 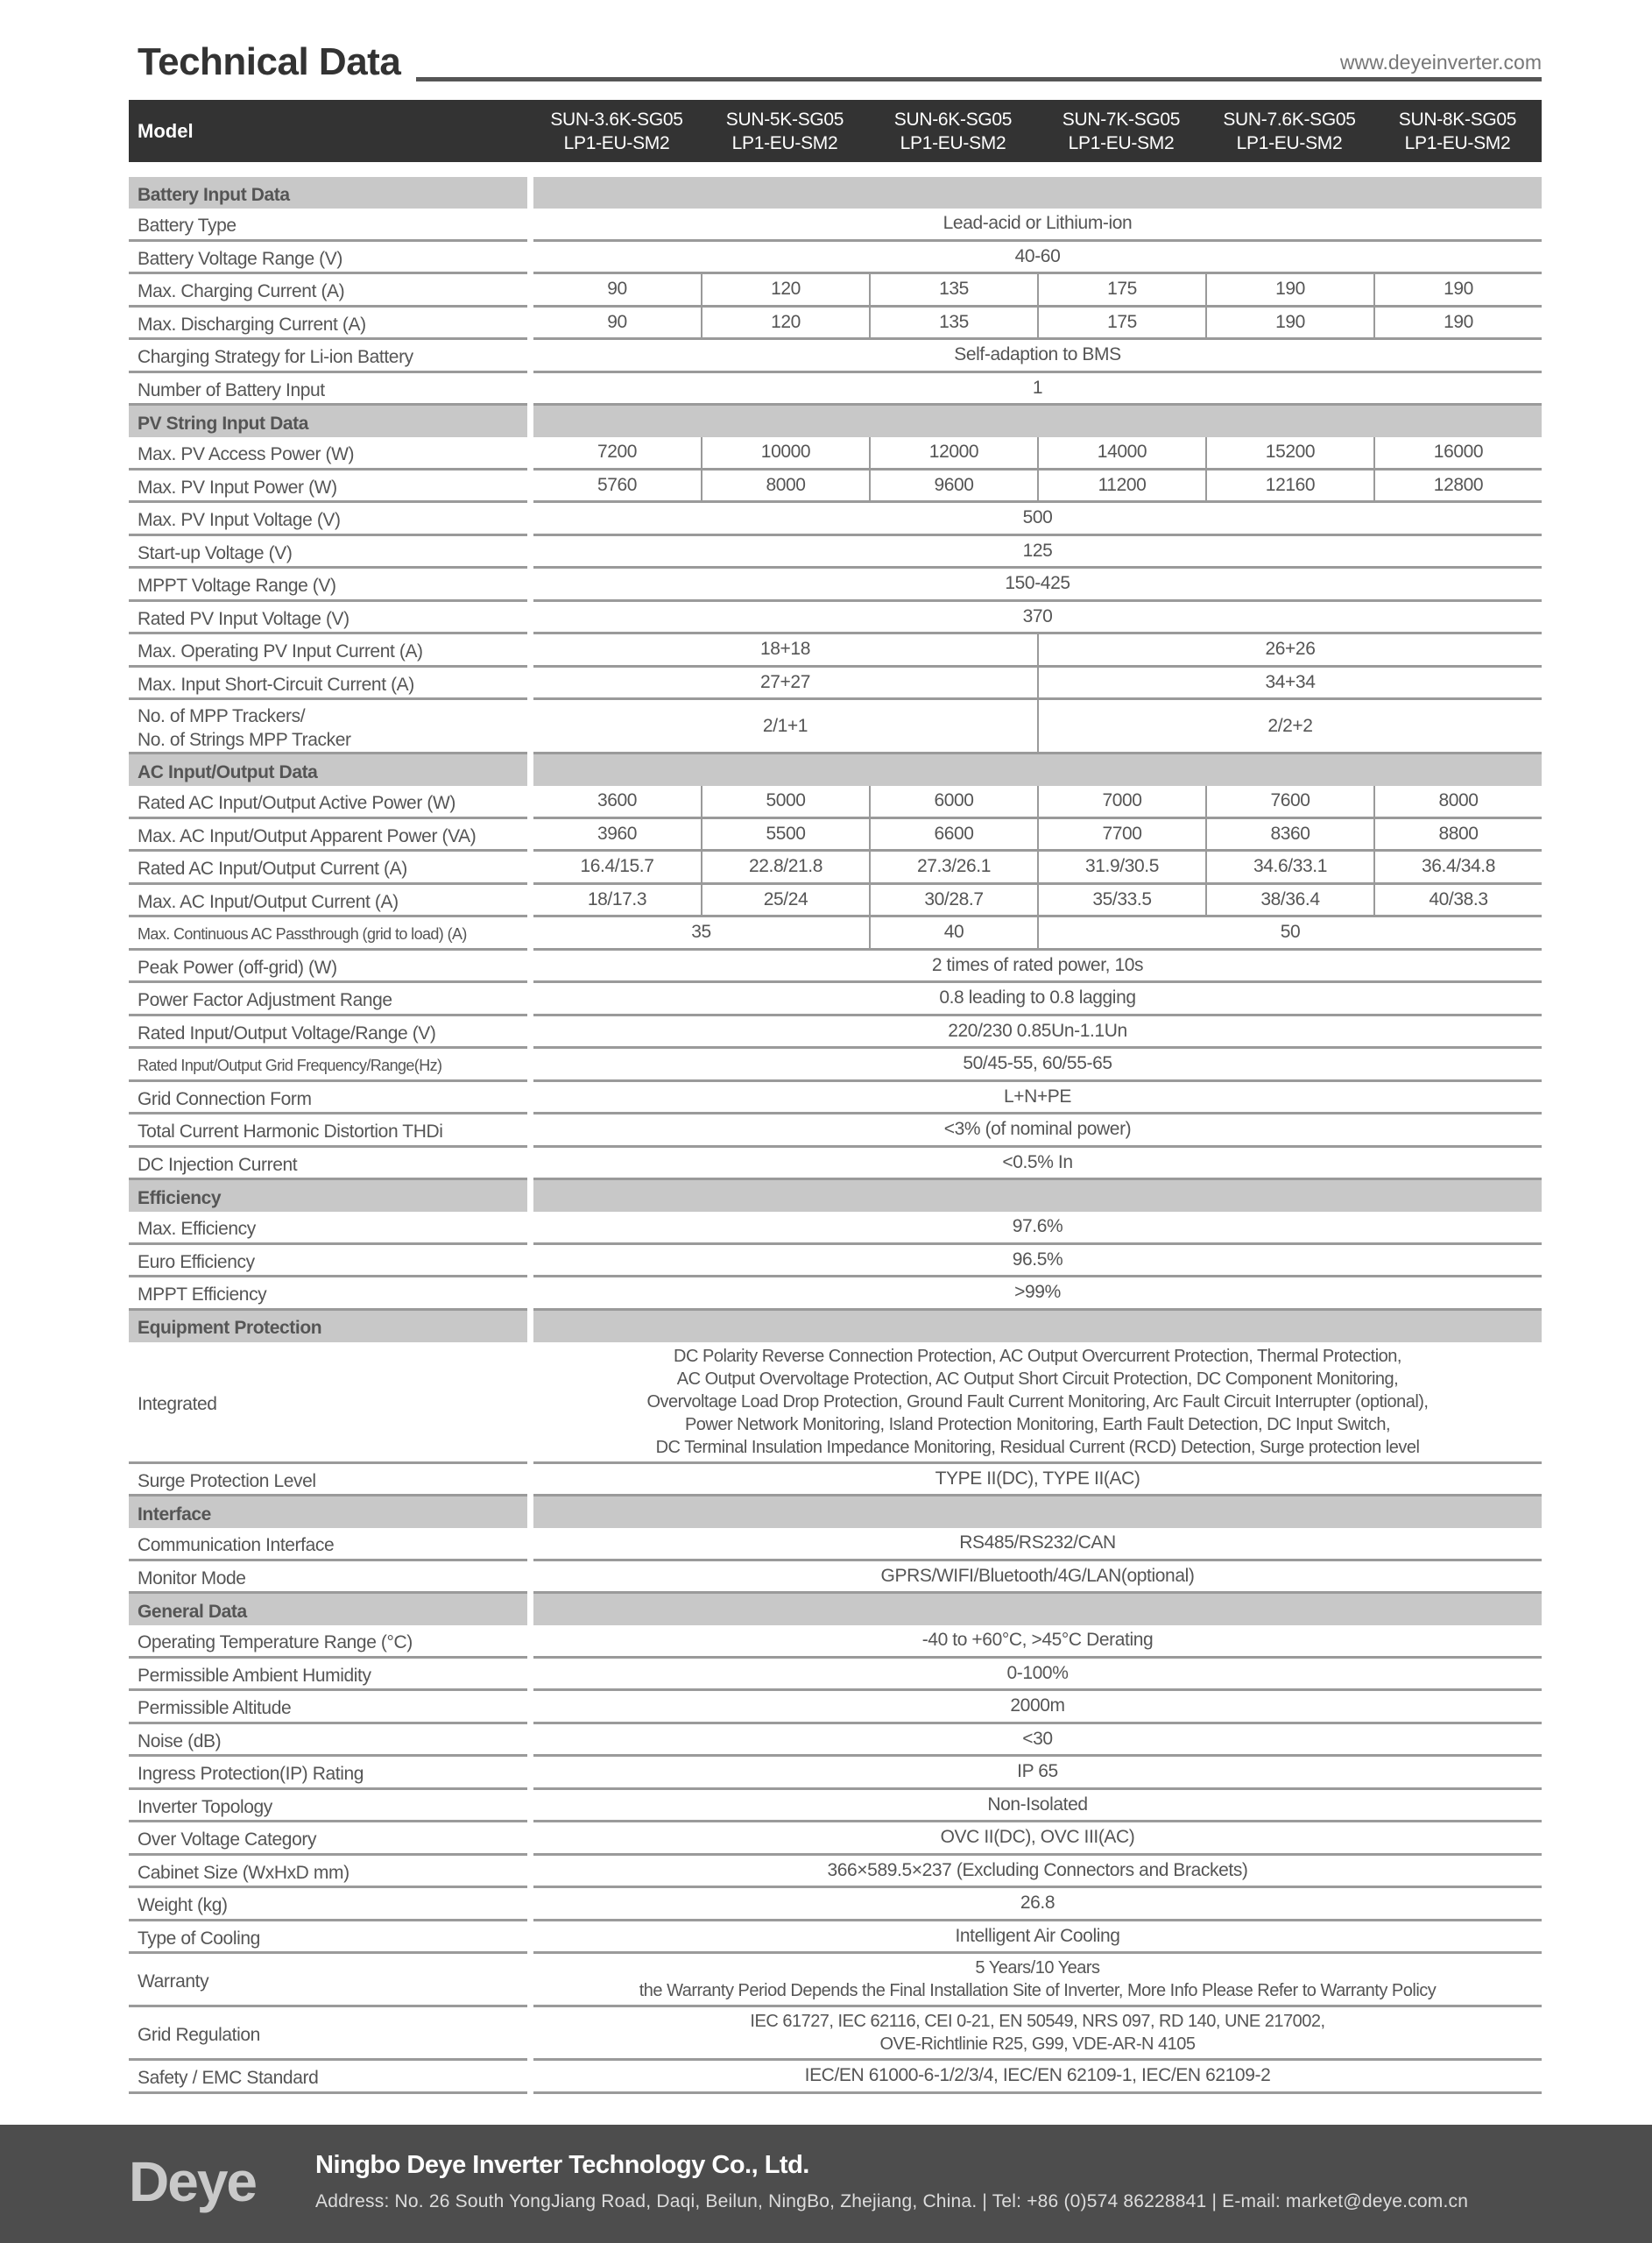 What do you see at coordinates (953, 801) in the screenshot?
I see `value-cell: 6000` at bounding box center [953, 801].